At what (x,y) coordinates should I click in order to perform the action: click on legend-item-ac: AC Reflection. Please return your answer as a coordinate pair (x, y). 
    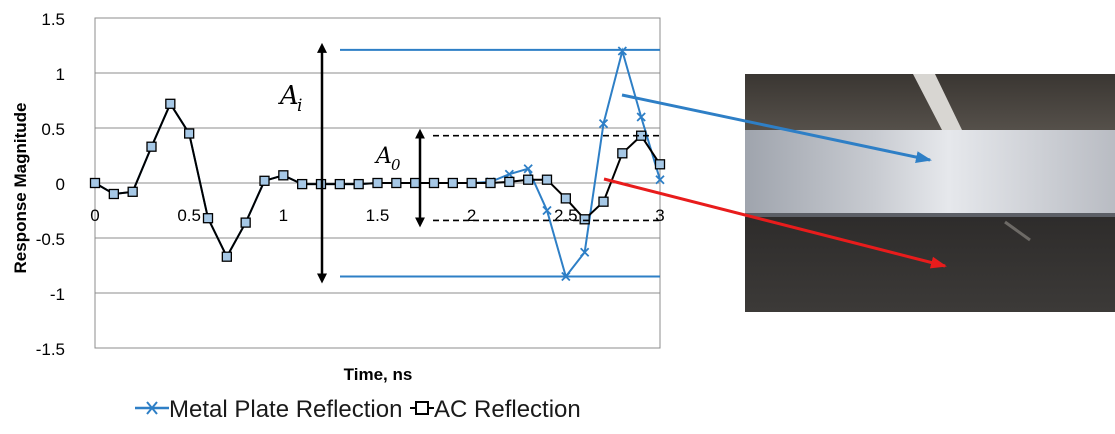
    Looking at the image, I should click on (495, 410).